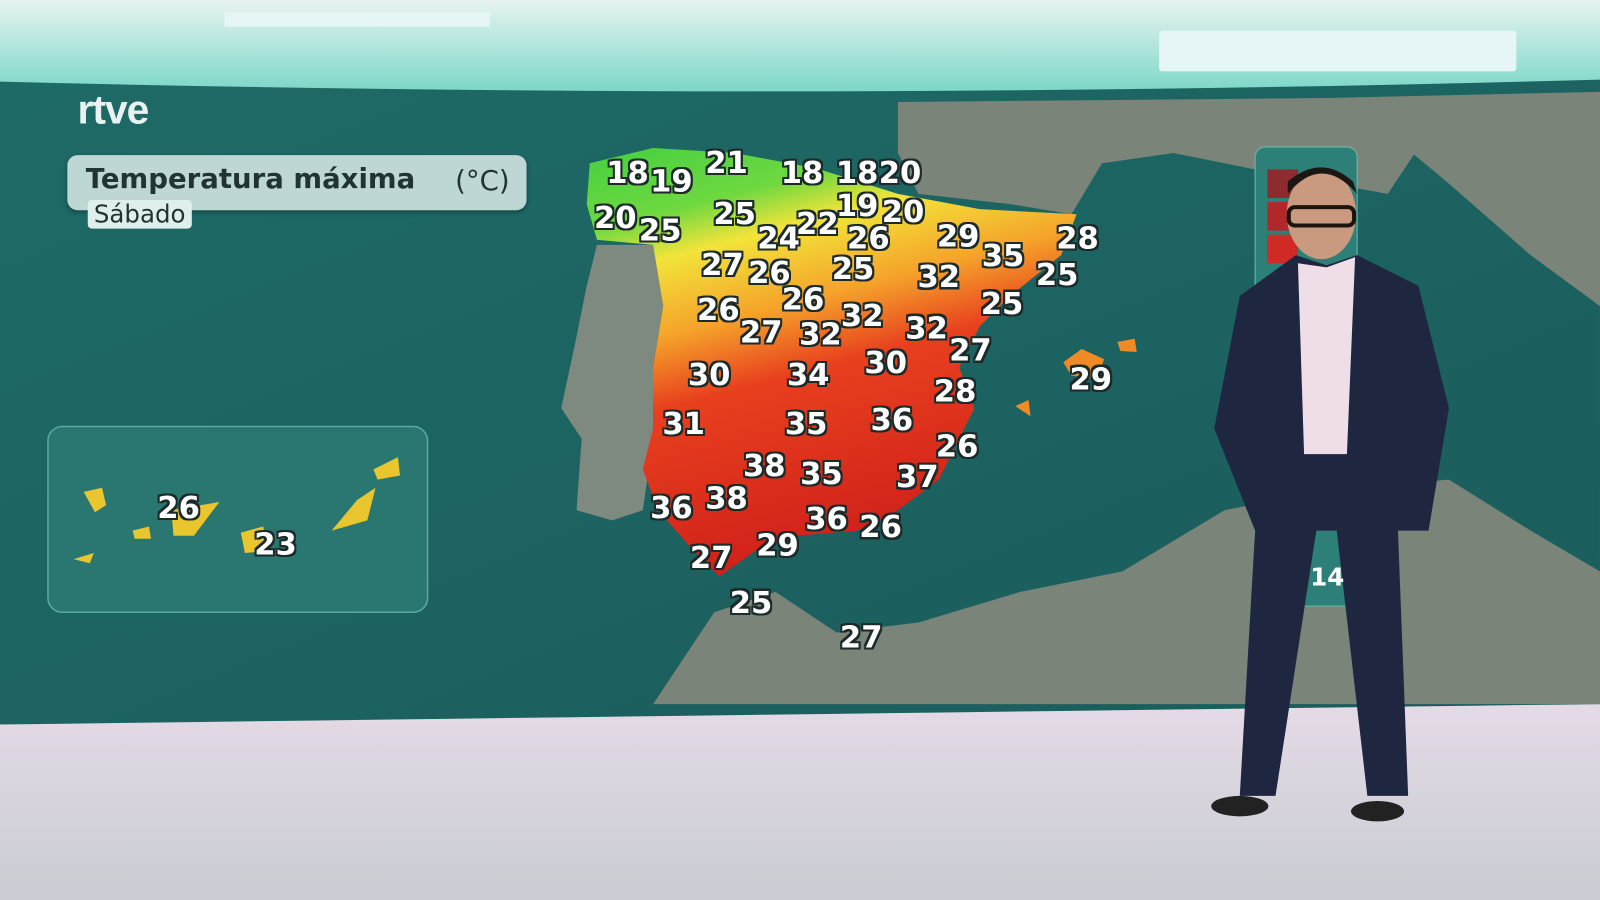 The width and height of the screenshot is (1600, 900). What do you see at coordinates (1463, 199) in the screenshot?
I see `land-italy` at bounding box center [1463, 199].